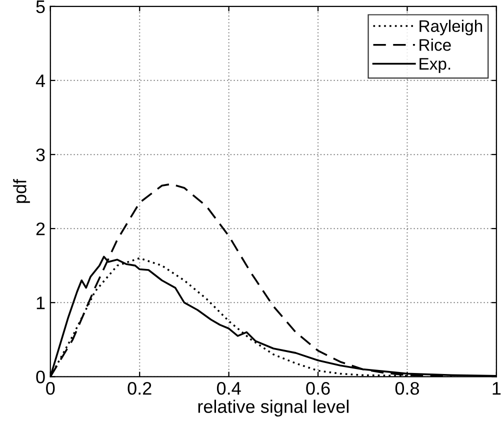 The width and height of the screenshot is (504, 428). Describe the element at coordinates (41, 81) in the screenshot. I see `y-tick-label: 4` at that location.